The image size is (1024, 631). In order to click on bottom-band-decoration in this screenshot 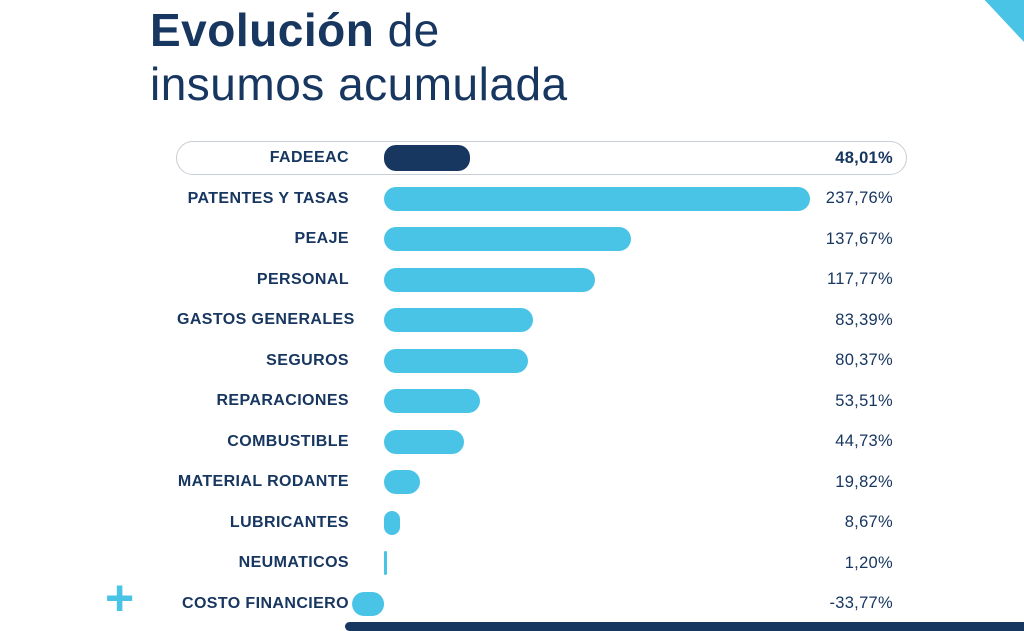, I will do `click(684, 626)`.